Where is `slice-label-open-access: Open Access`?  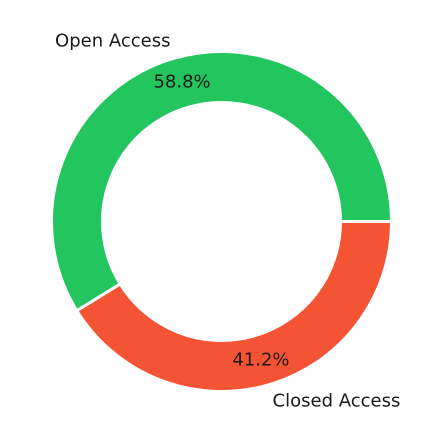 slice-label-open-access: Open Access is located at coordinates (112, 41).